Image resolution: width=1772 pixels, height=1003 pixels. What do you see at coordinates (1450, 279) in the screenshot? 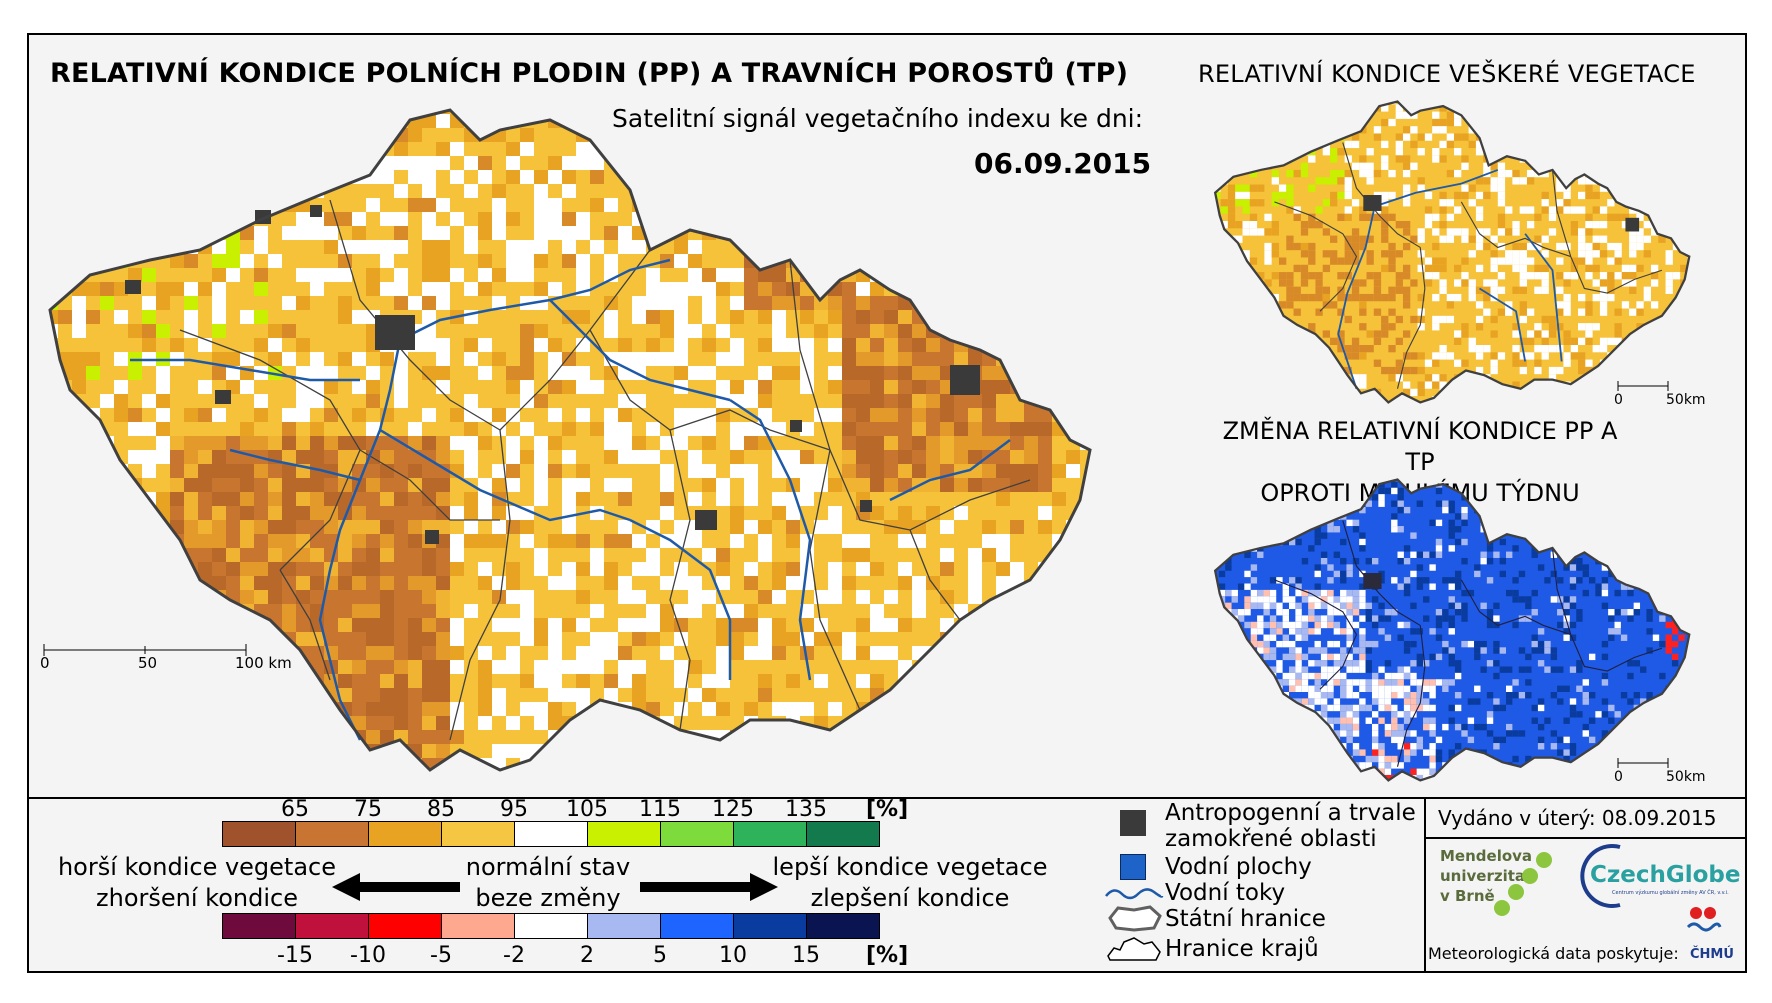
I see `vegetation-rivers` at bounding box center [1450, 279].